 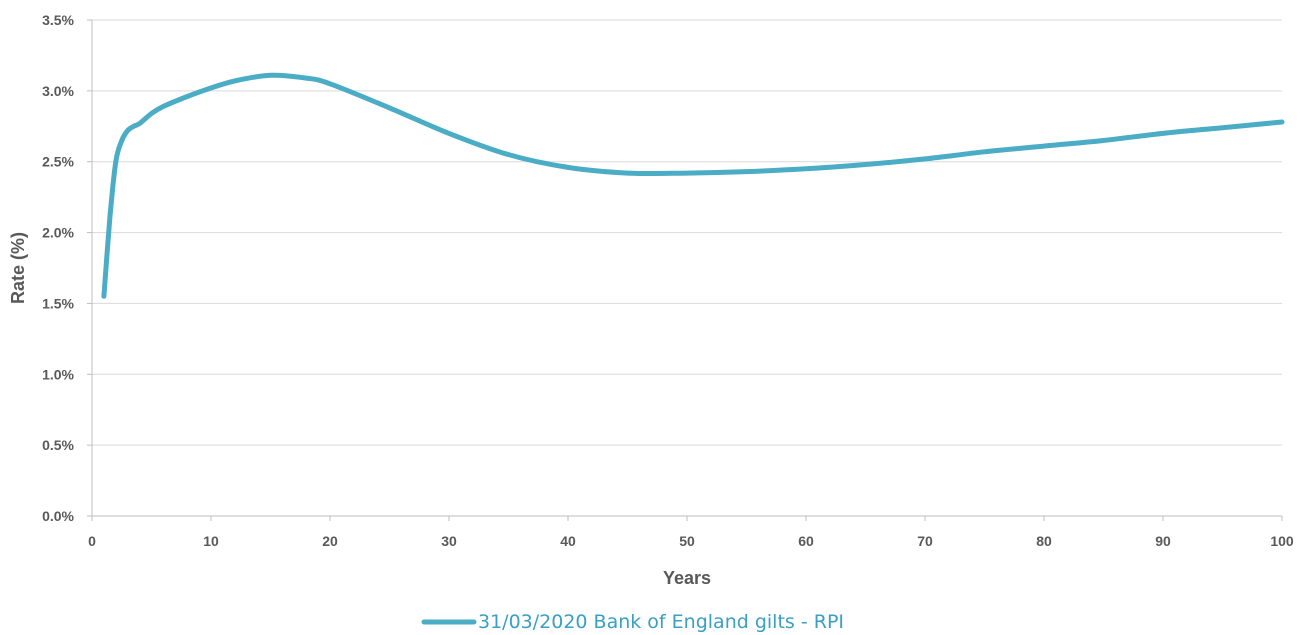 What do you see at coordinates (58, 516) in the screenshot?
I see `y-tick-label: 0.0%` at bounding box center [58, 516].